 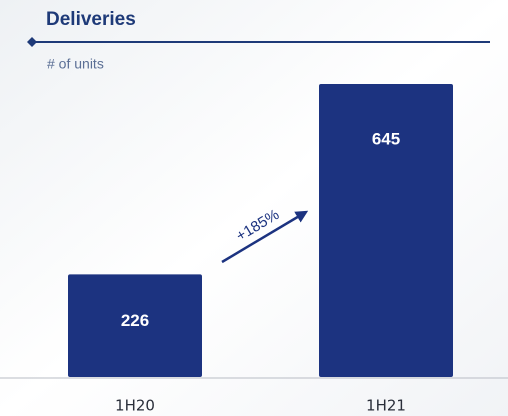 I want to click on chart-title: Deliveries, so click(x=91, y=19).